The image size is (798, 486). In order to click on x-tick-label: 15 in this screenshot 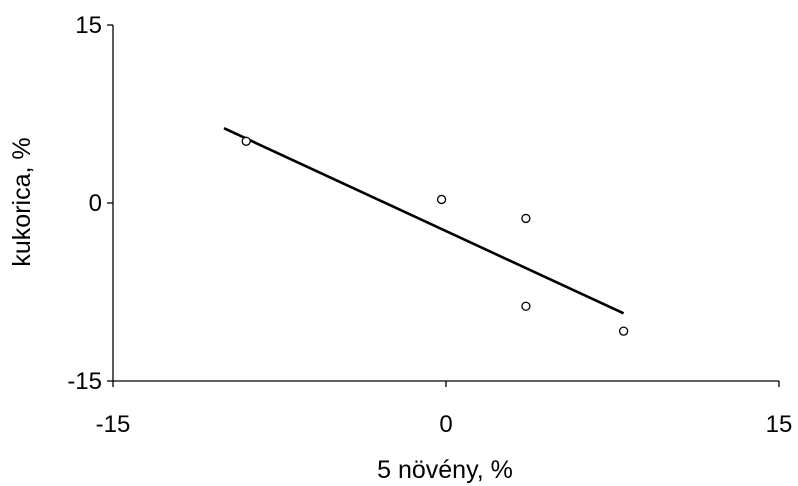, I will do `click(779, 424)`.